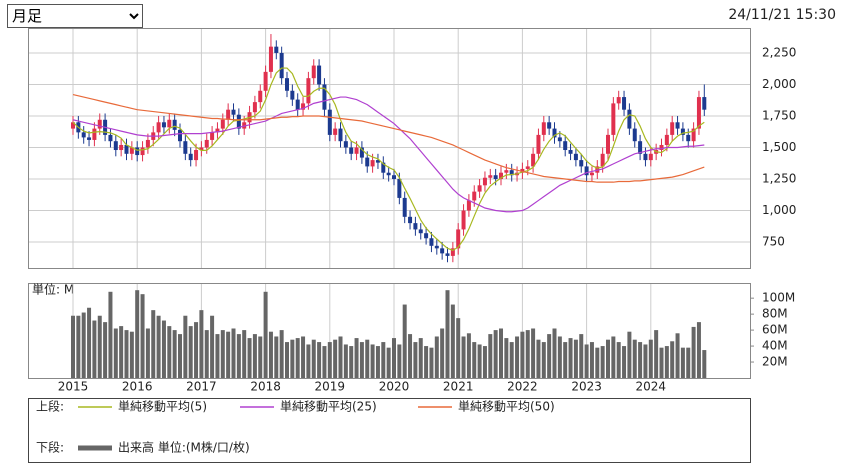  I want to click on legend-box, so click(389, 430).